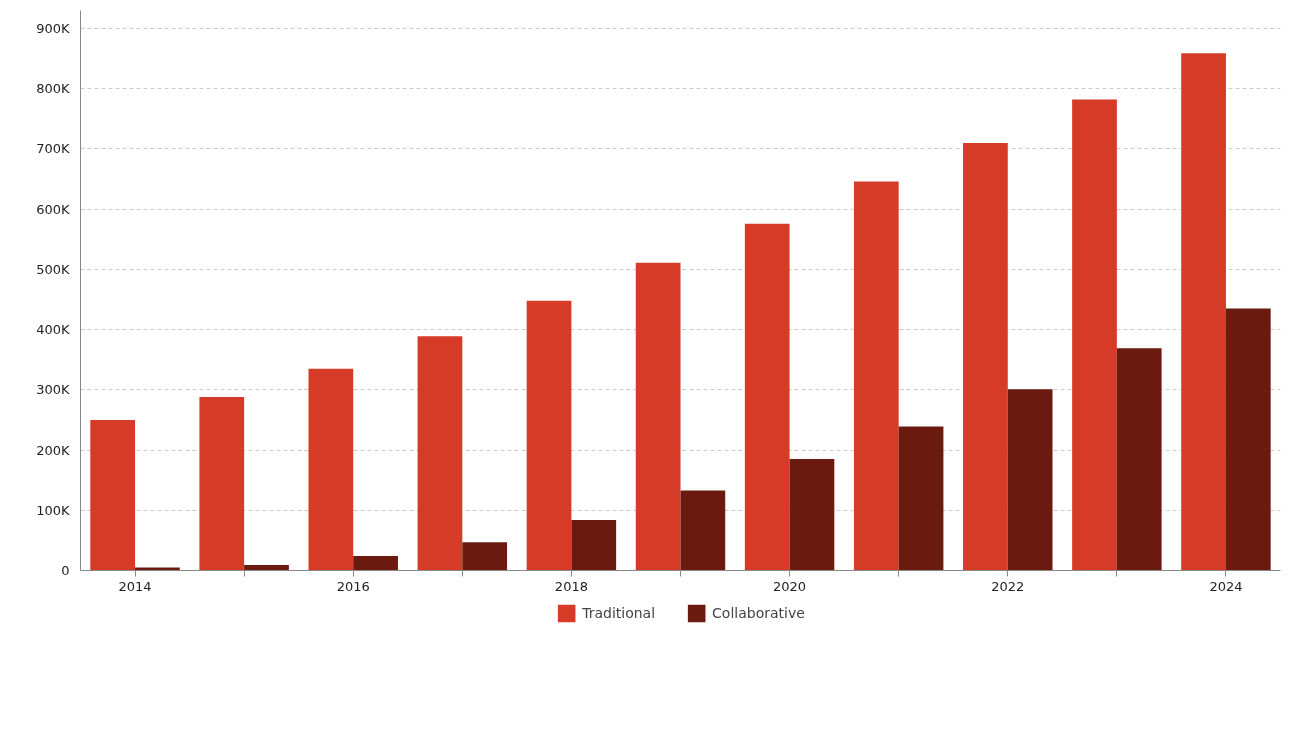 The height and width of the screenshot is (733, 1312). What do you see at coordinates (135, 586) in the screenshot?
I see `x-tick-label: 2014` at bounding box center [135, 586].